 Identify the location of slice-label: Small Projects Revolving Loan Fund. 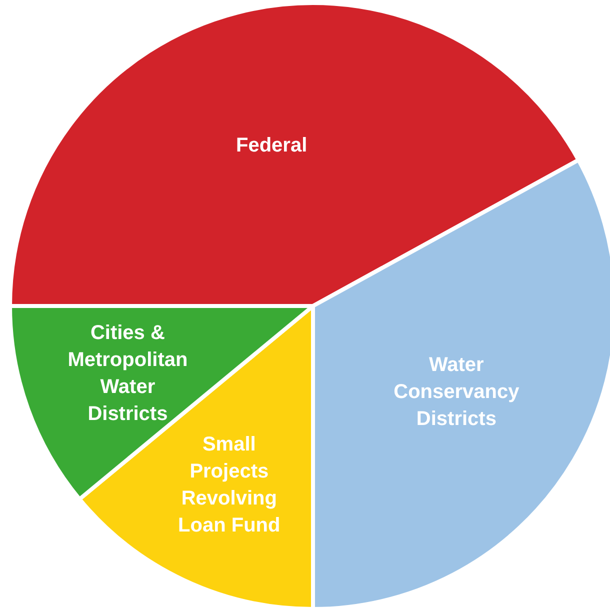
(229, 485).